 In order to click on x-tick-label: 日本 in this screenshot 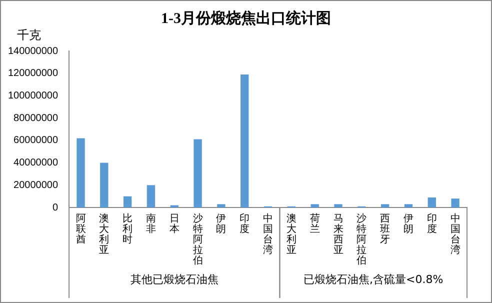, I will do `click(174, 224)`.